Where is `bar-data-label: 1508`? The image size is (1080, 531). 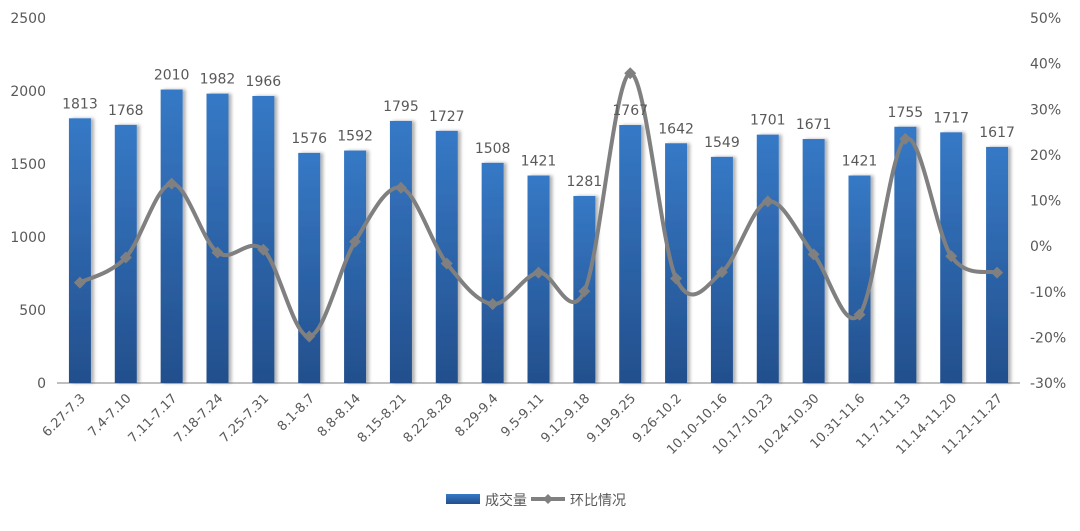 bar-data-label: 1508 is located at coordinates (493, 149).